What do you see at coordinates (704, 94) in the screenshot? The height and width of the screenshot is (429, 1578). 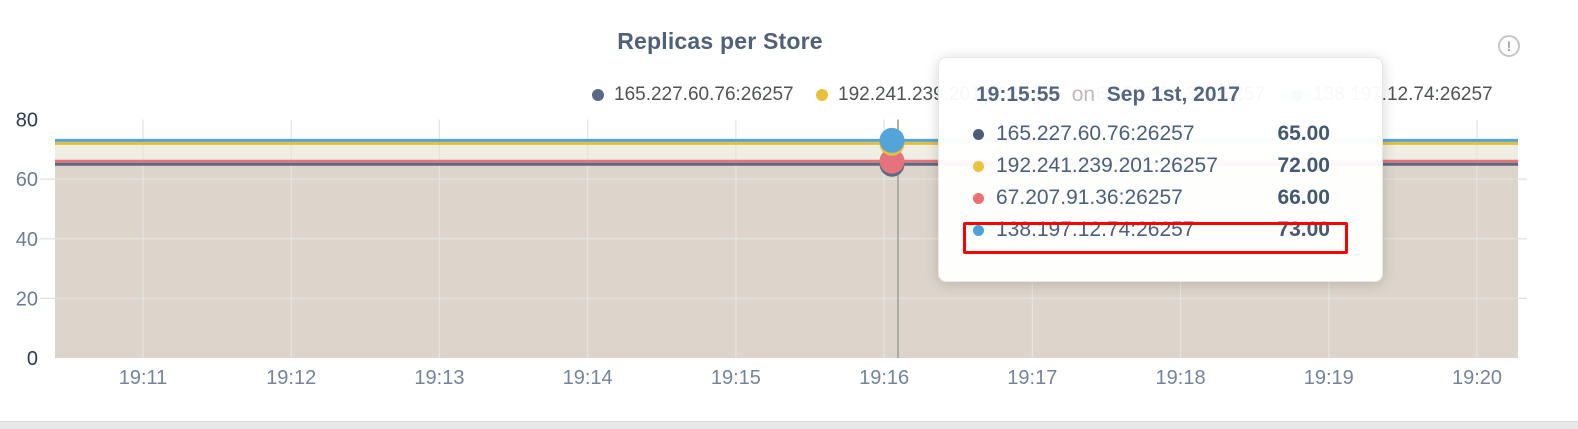 I see `legend-label: 165.227.60.76:26257` at bounding box center [704, 94].